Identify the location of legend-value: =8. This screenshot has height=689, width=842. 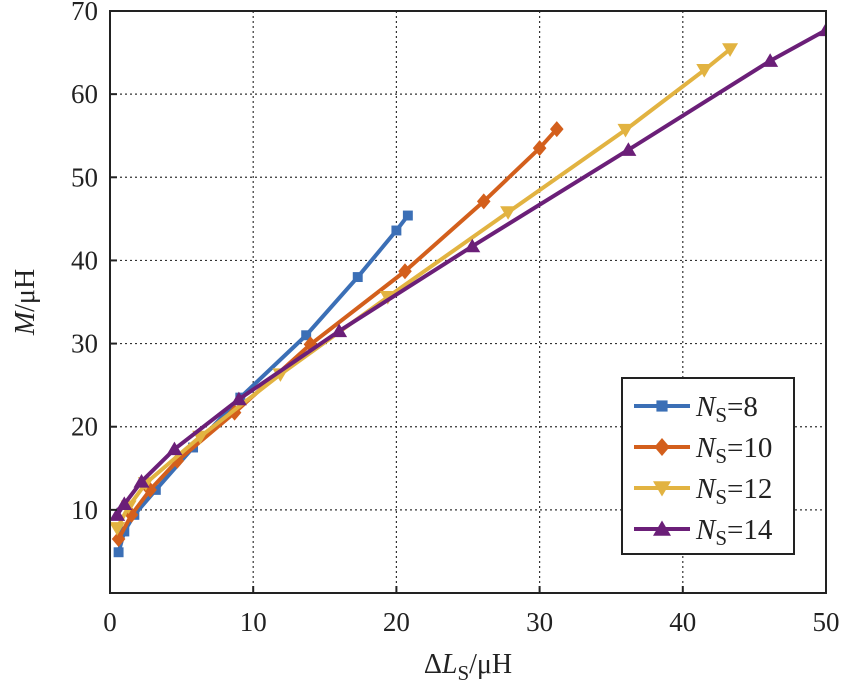
(742, 407).